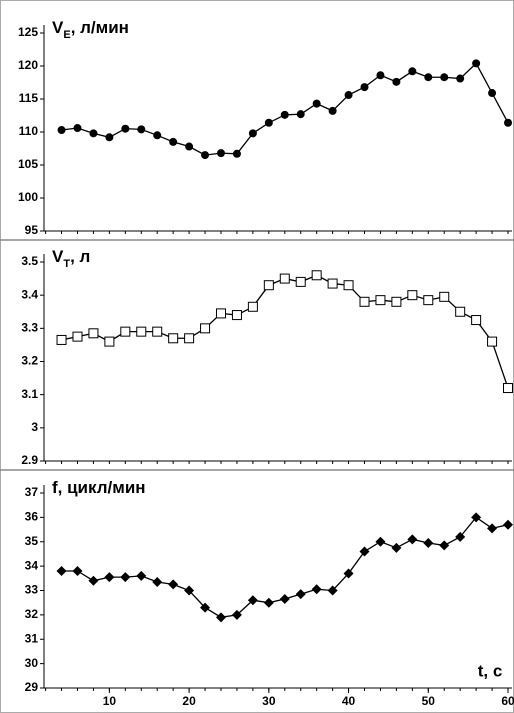 The image size is (514, 713). I want to click on x-tick-label: 40, so click(349, 701).